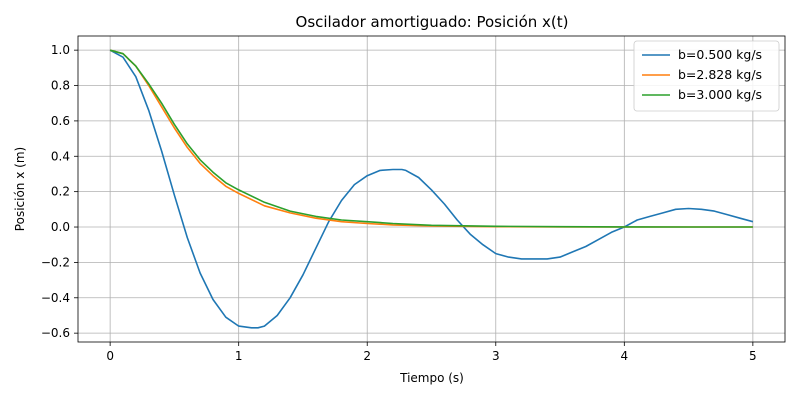  I want to click on y-axis: −0.6 −0.4 −0.2 0.0 0.2 0.4 0.6 0.8 1.0, so click(59, 191).